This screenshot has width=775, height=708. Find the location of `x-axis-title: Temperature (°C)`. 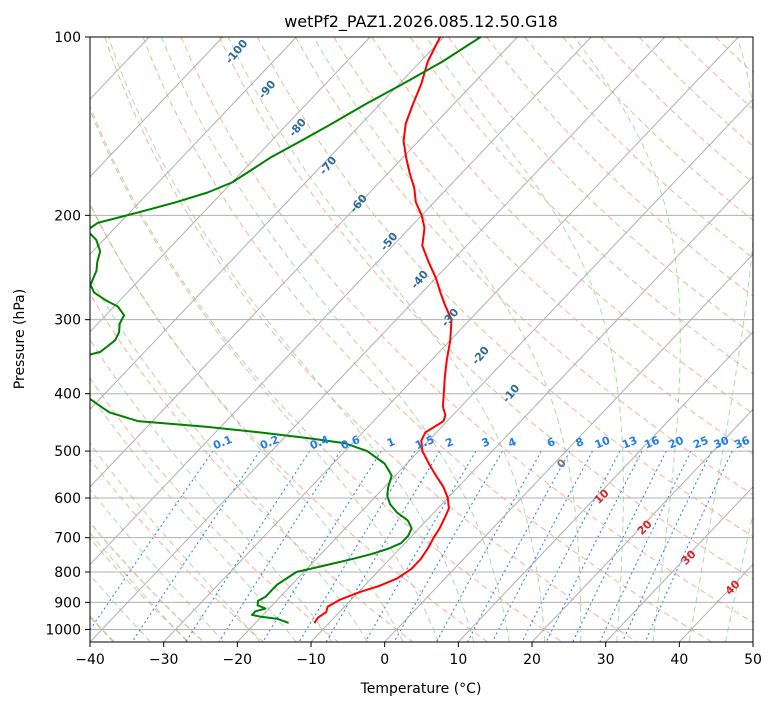

x-axis-title: Temperature (°C) is located at coordinates (421, 689).